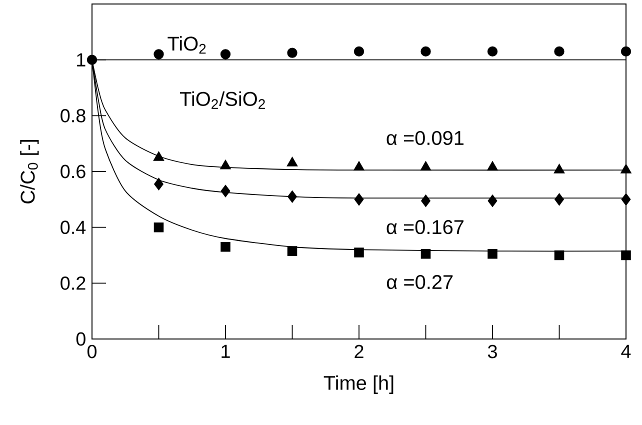 Image resolution: width=642 pixels, height=425 pixels. Describe the element at coordinates (81, 59) in the screenshot. I see `y-tick-label: 1` at that location.